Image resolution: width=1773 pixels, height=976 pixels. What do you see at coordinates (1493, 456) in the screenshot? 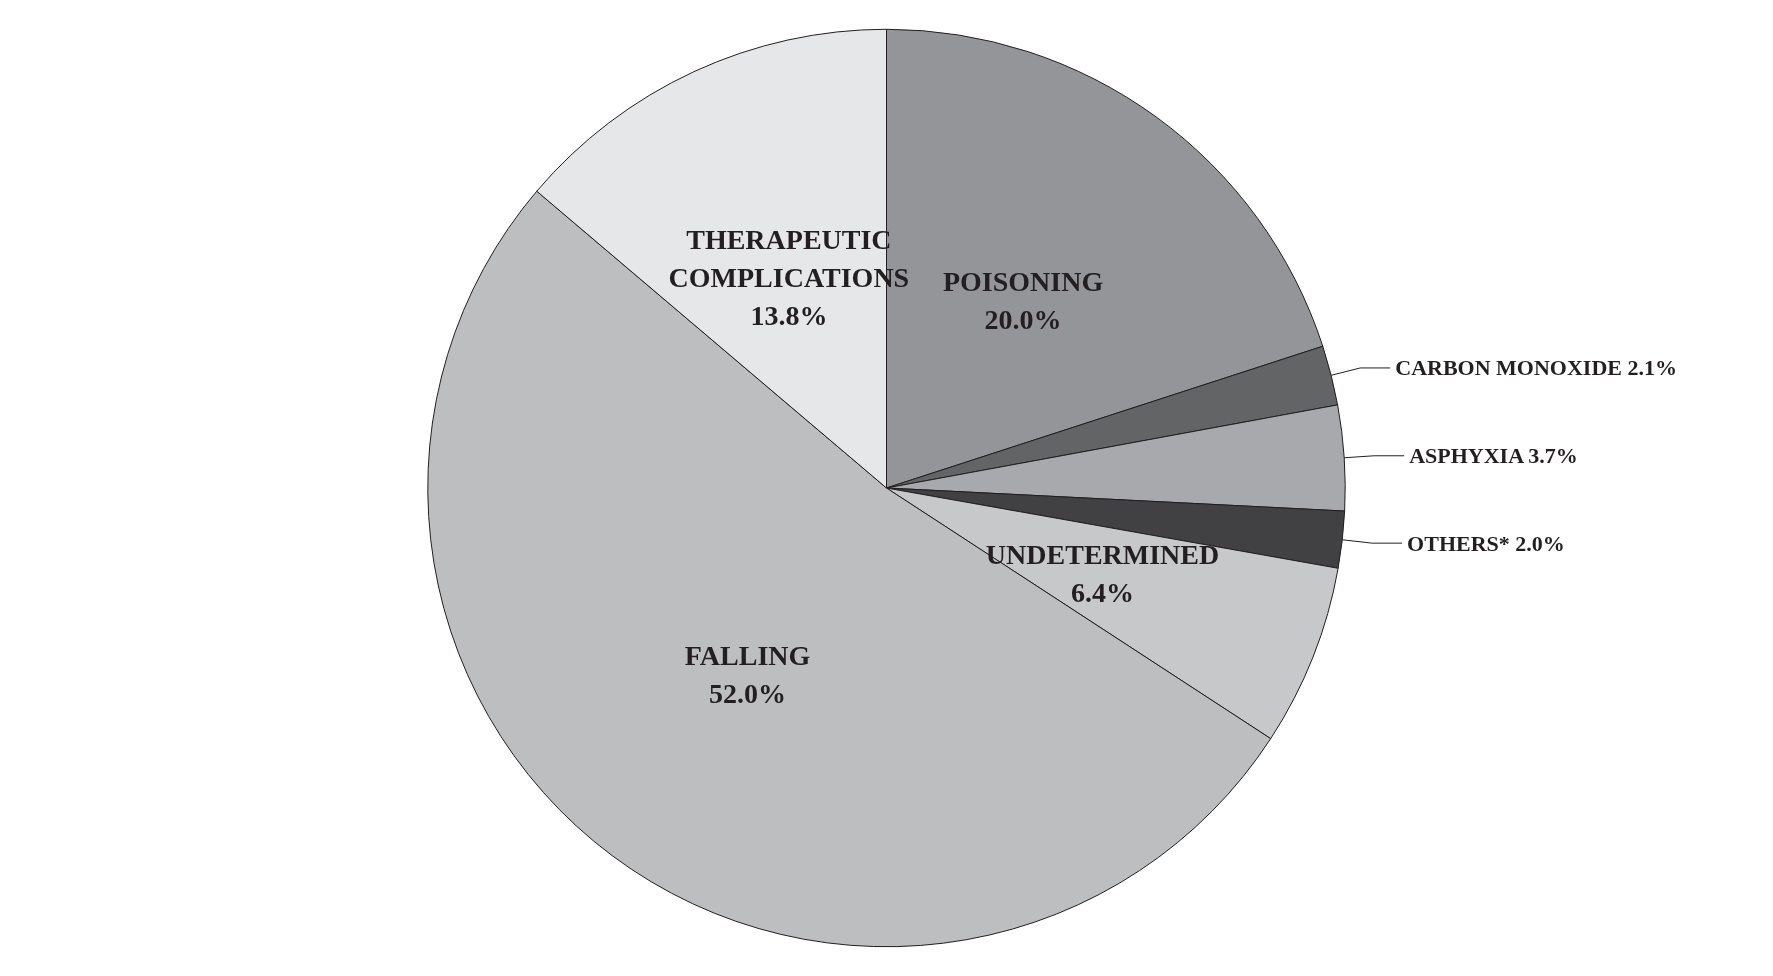
I see `slice-label: ASPHYXIA 3.7%` at bounding box center [1493, 456].